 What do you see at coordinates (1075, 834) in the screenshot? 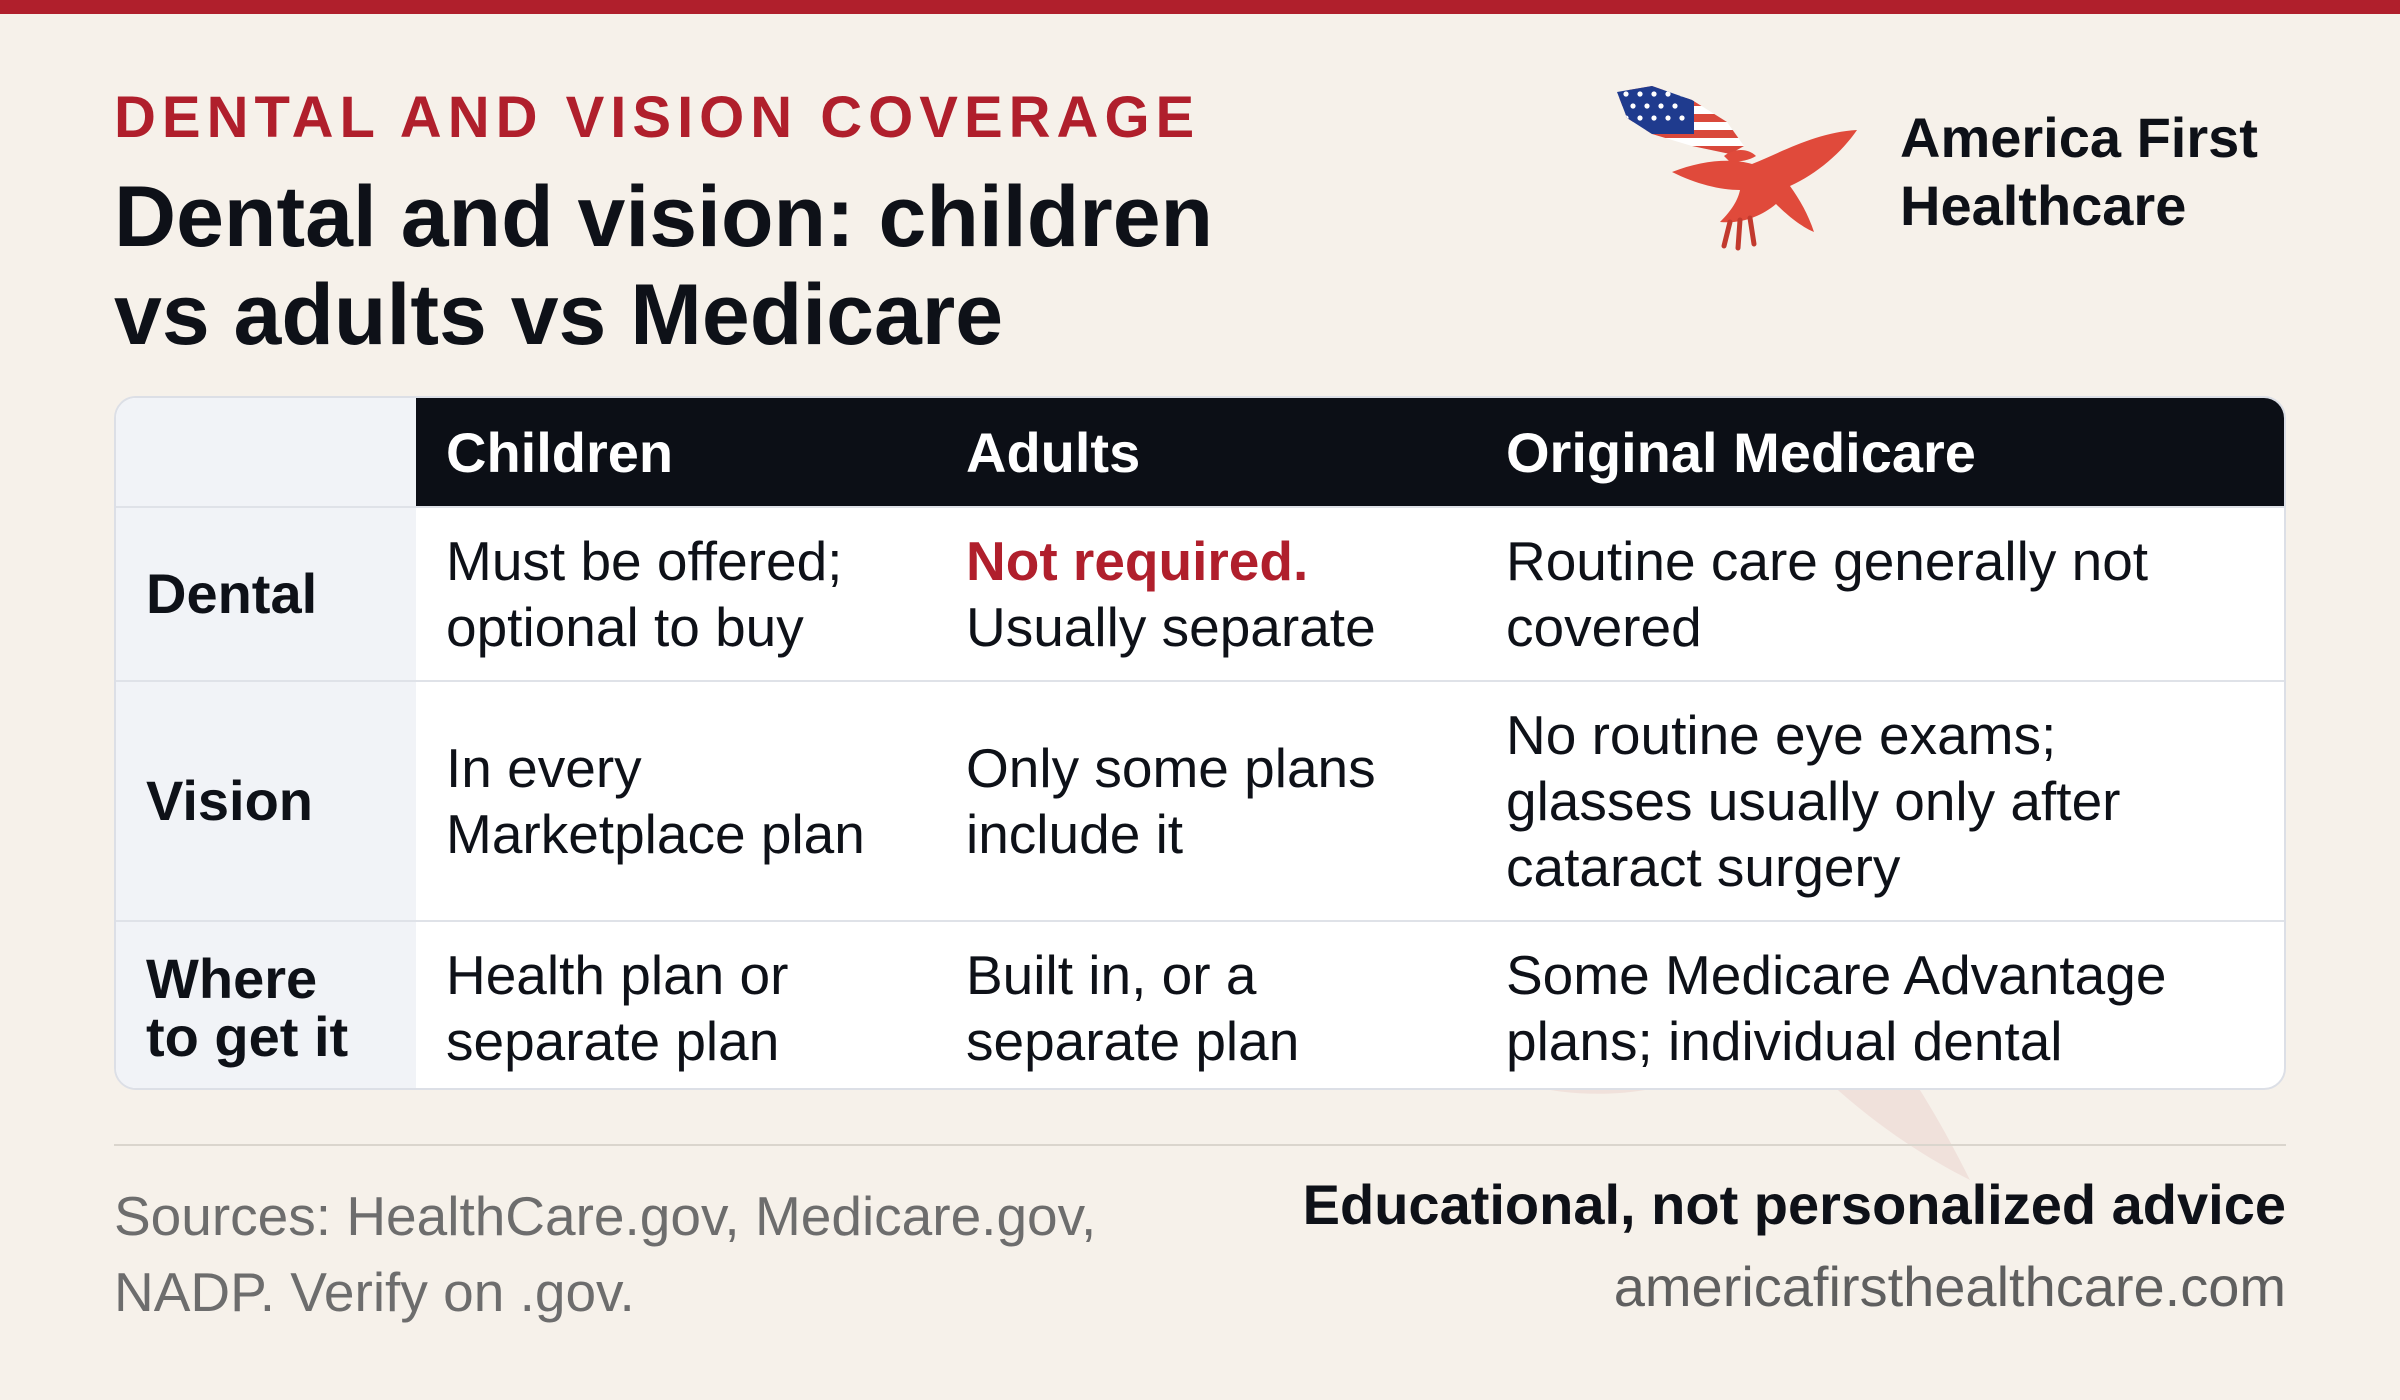
I see `cell-text: include it` at bounding box center [1075, 834].